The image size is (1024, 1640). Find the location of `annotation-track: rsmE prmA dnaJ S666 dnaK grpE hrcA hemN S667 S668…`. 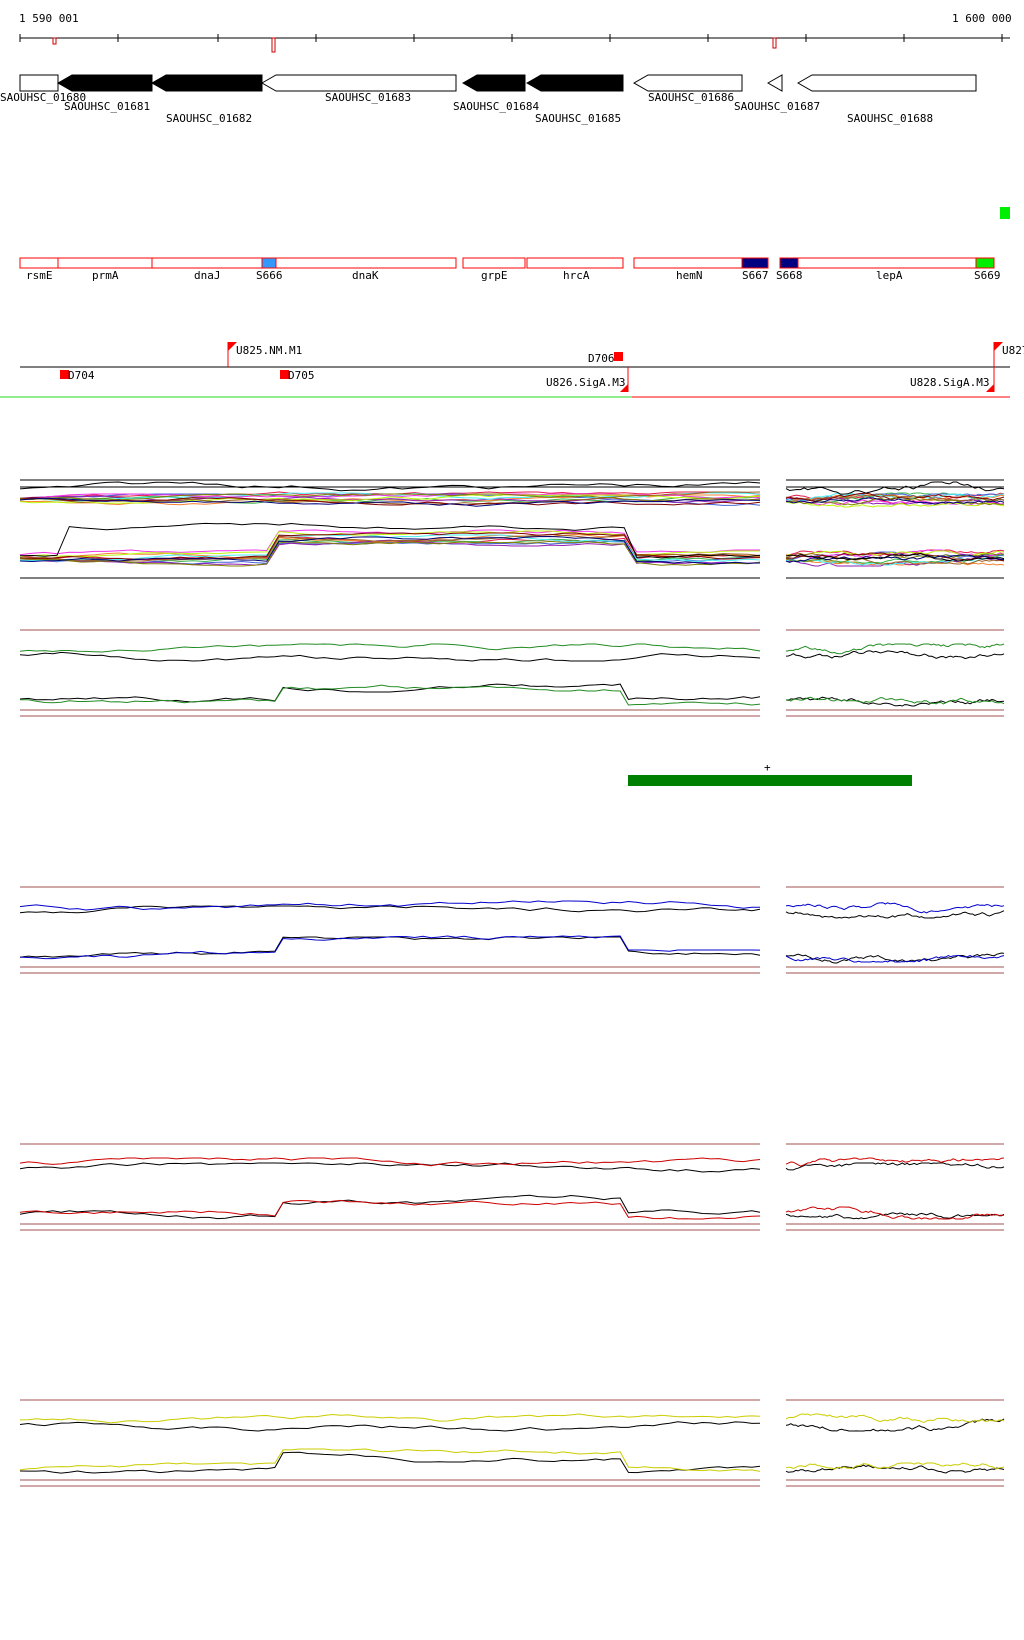

annotation-track: rsmE prmA dnaJ S666 dnaK grpE hrcA hemN S667 S668… is located at coordinates (510, 269).